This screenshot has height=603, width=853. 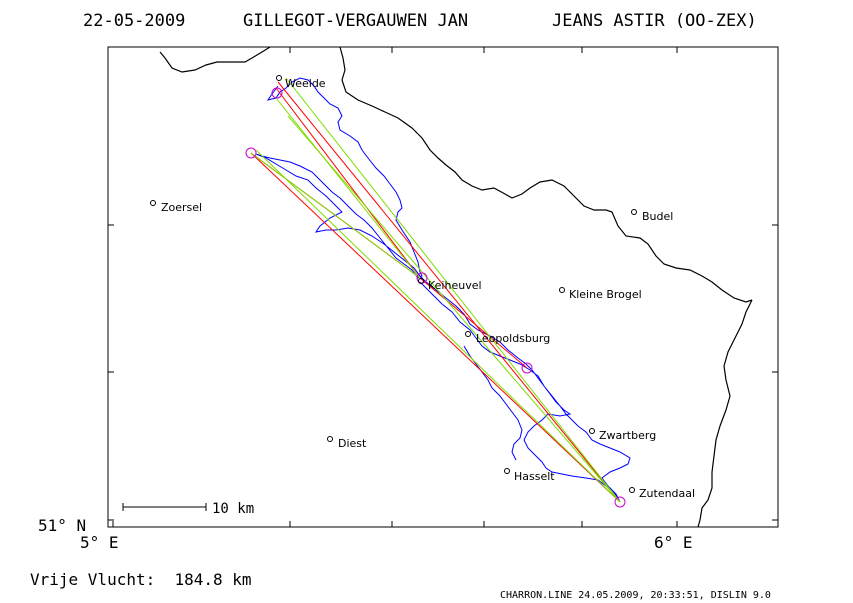 I want to click on flight-track-loop, so click(x=493, y=403).